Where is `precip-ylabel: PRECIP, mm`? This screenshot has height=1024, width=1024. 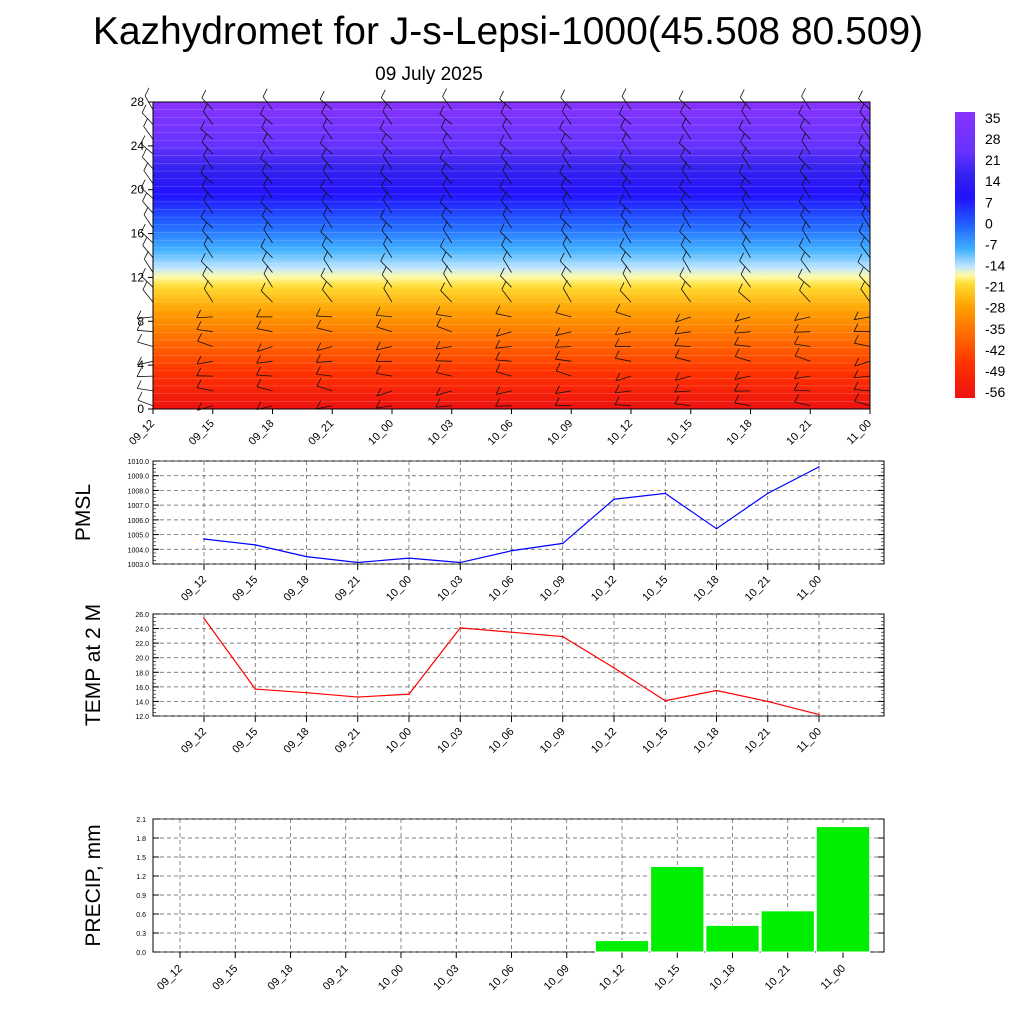
precip-ylabel: PRECIP, mm is located at coordinates (93, 885).